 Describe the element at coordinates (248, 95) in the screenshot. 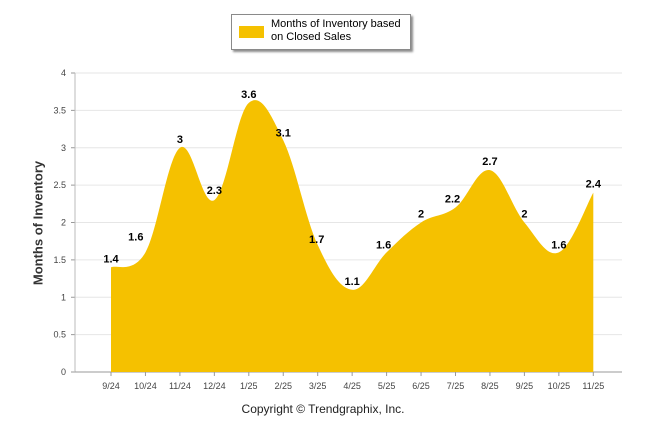

I see `data-label: 3.6` at that location.